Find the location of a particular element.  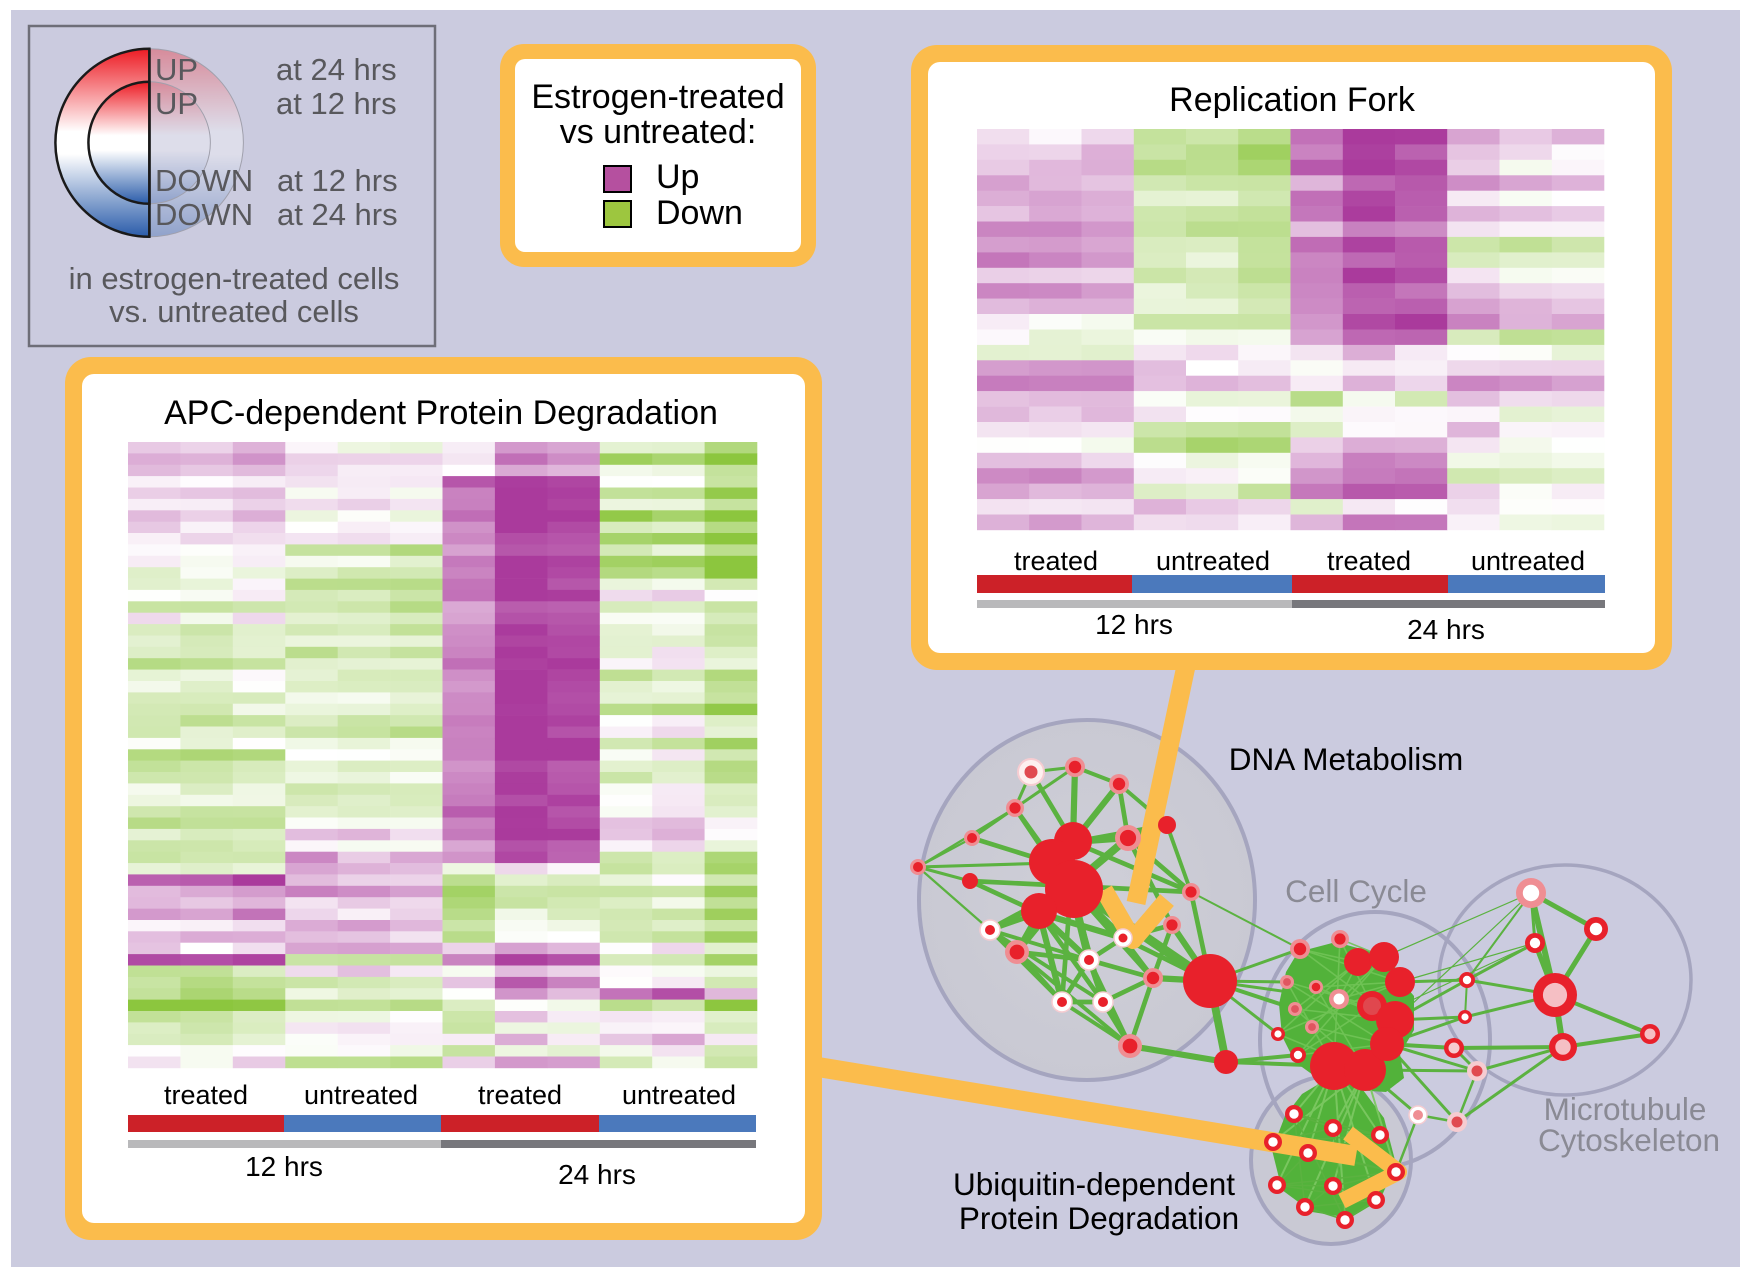

svg-text: Up is located at coordinates (677, 177).